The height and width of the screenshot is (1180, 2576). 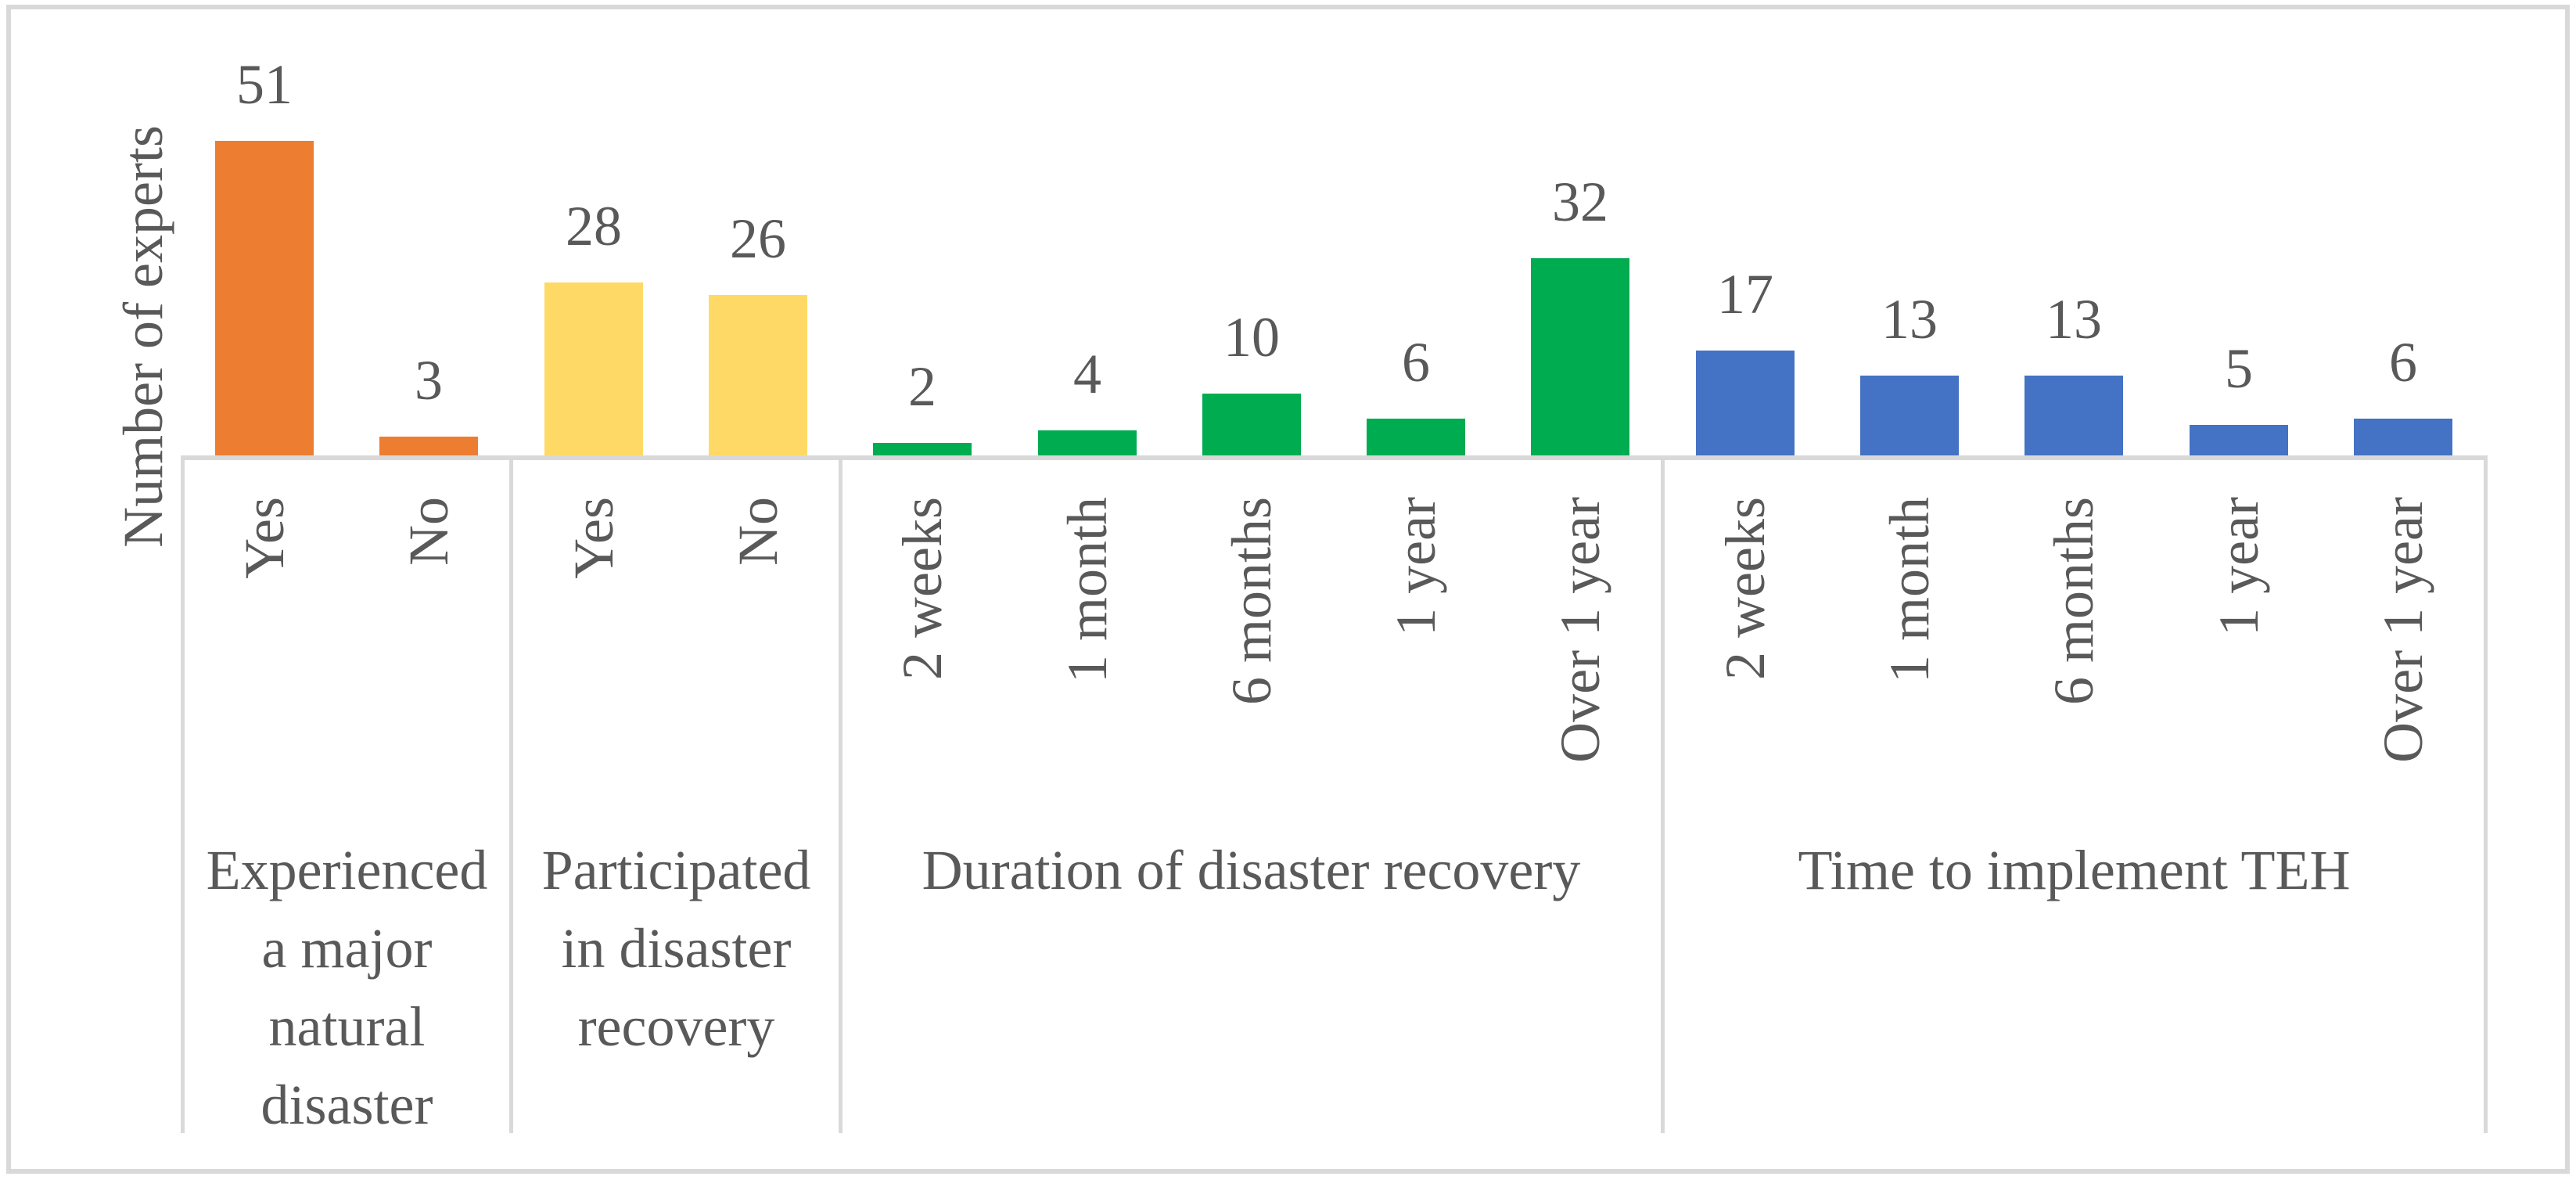 What do you see at coordinates (347, 987) in the screenshot?
I see `group-title: Experienced a major natural disaster` at bounding box center [347, 987].